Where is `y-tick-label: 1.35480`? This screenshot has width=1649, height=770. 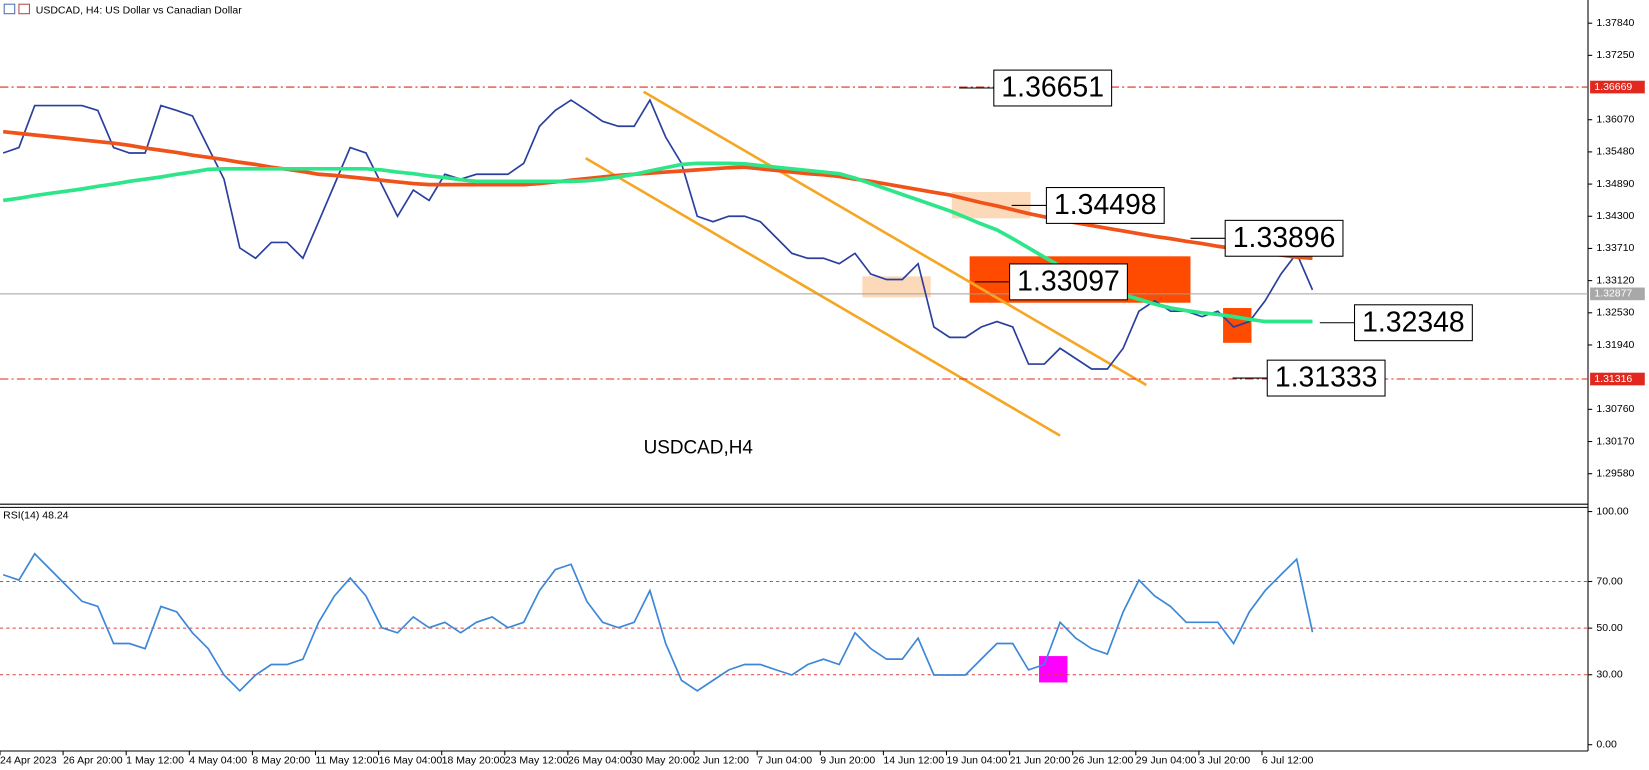 y-tick-label: 1.35480 is located at coordinates (1615, 152).